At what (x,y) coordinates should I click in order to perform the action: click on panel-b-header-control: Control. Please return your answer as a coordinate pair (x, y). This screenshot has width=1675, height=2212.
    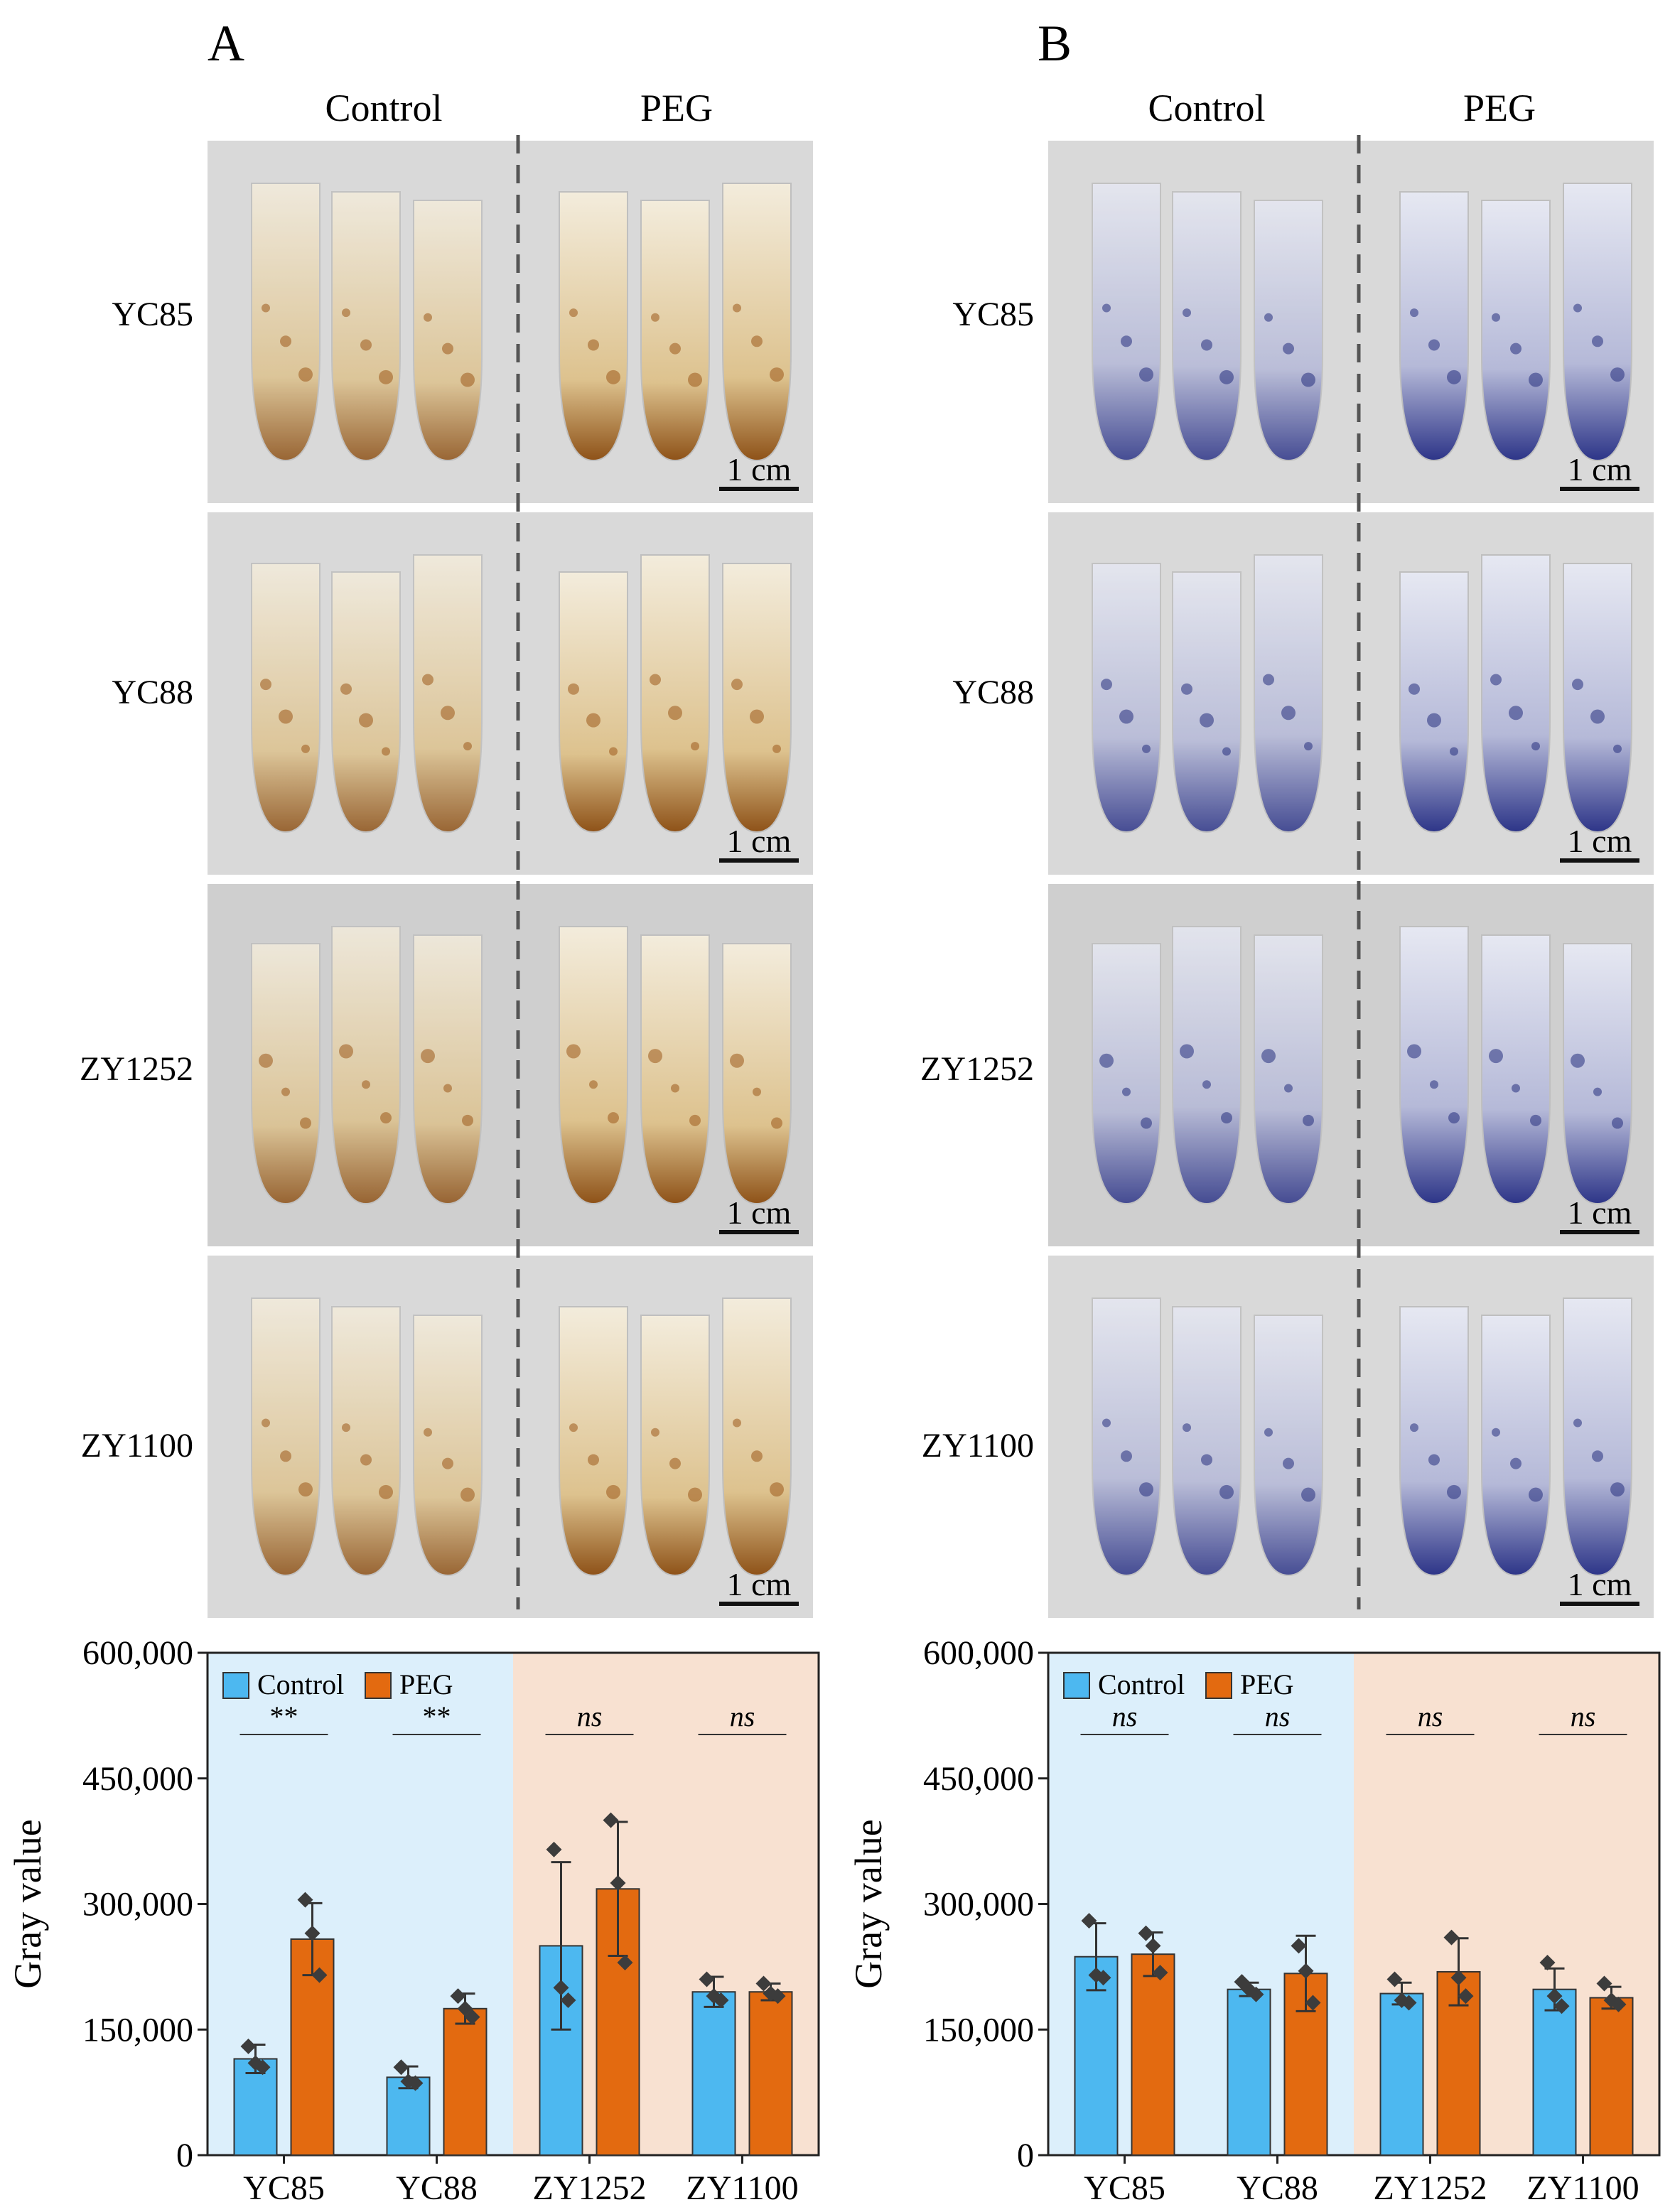
    Looking at the image, I should click on (1206, 108).